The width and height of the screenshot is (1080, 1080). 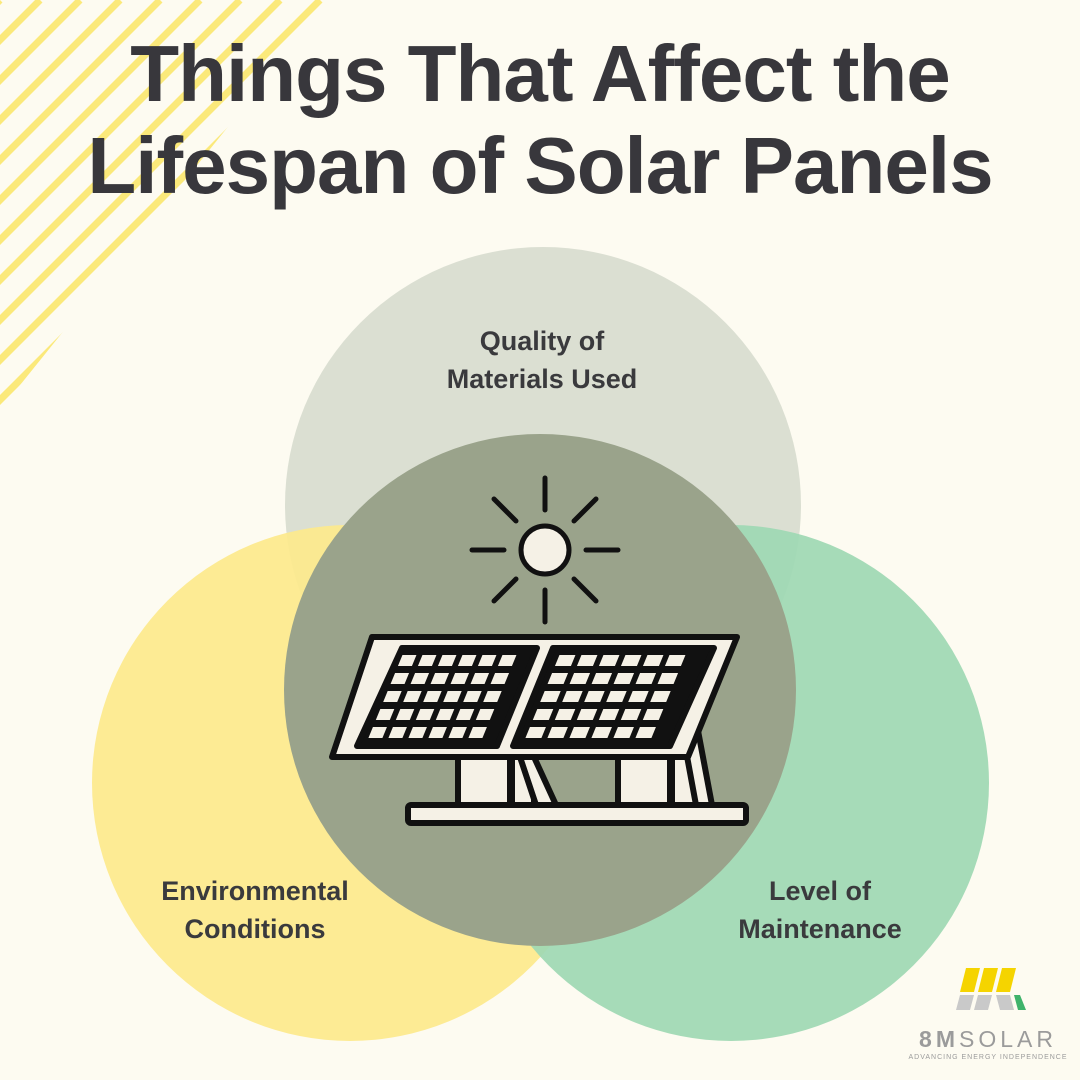 What do you see at coordinates (990, 1021) in the screenshot?
I see `brand-logo: 8MSOLAR ADVANCING ENERGY INDEPENDENCE` at bounding box center [990, 1021].